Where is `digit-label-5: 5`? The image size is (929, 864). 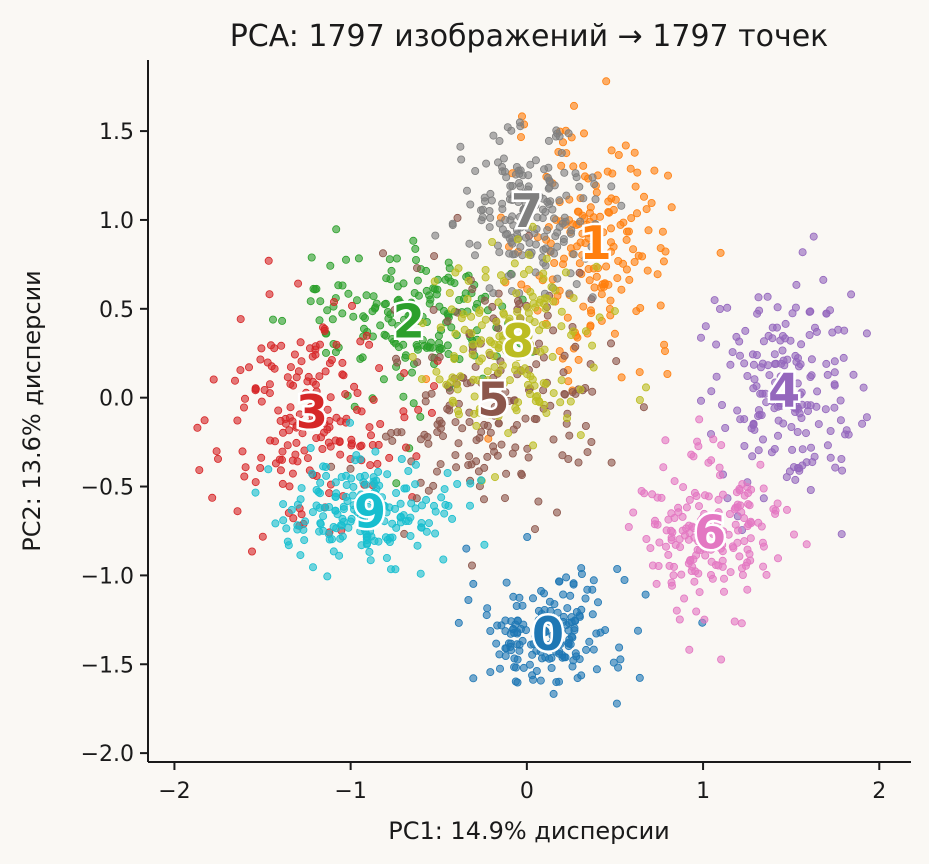
digit-label-5: 5 is located at coordinates (493, 399).